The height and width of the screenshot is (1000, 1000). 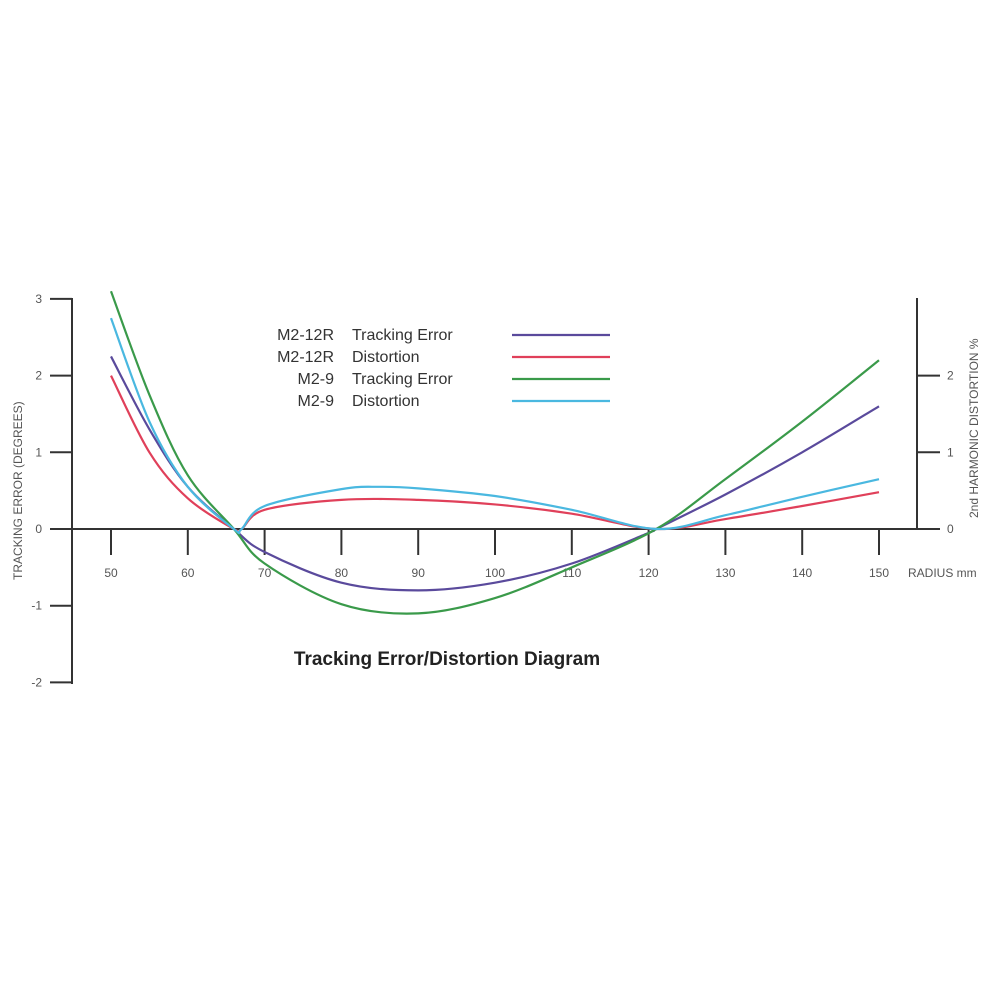 What do you see at coordinates (36, 682) in the screenshot?
I see `y-tick-label: -2` at bounding box center [36, 682].